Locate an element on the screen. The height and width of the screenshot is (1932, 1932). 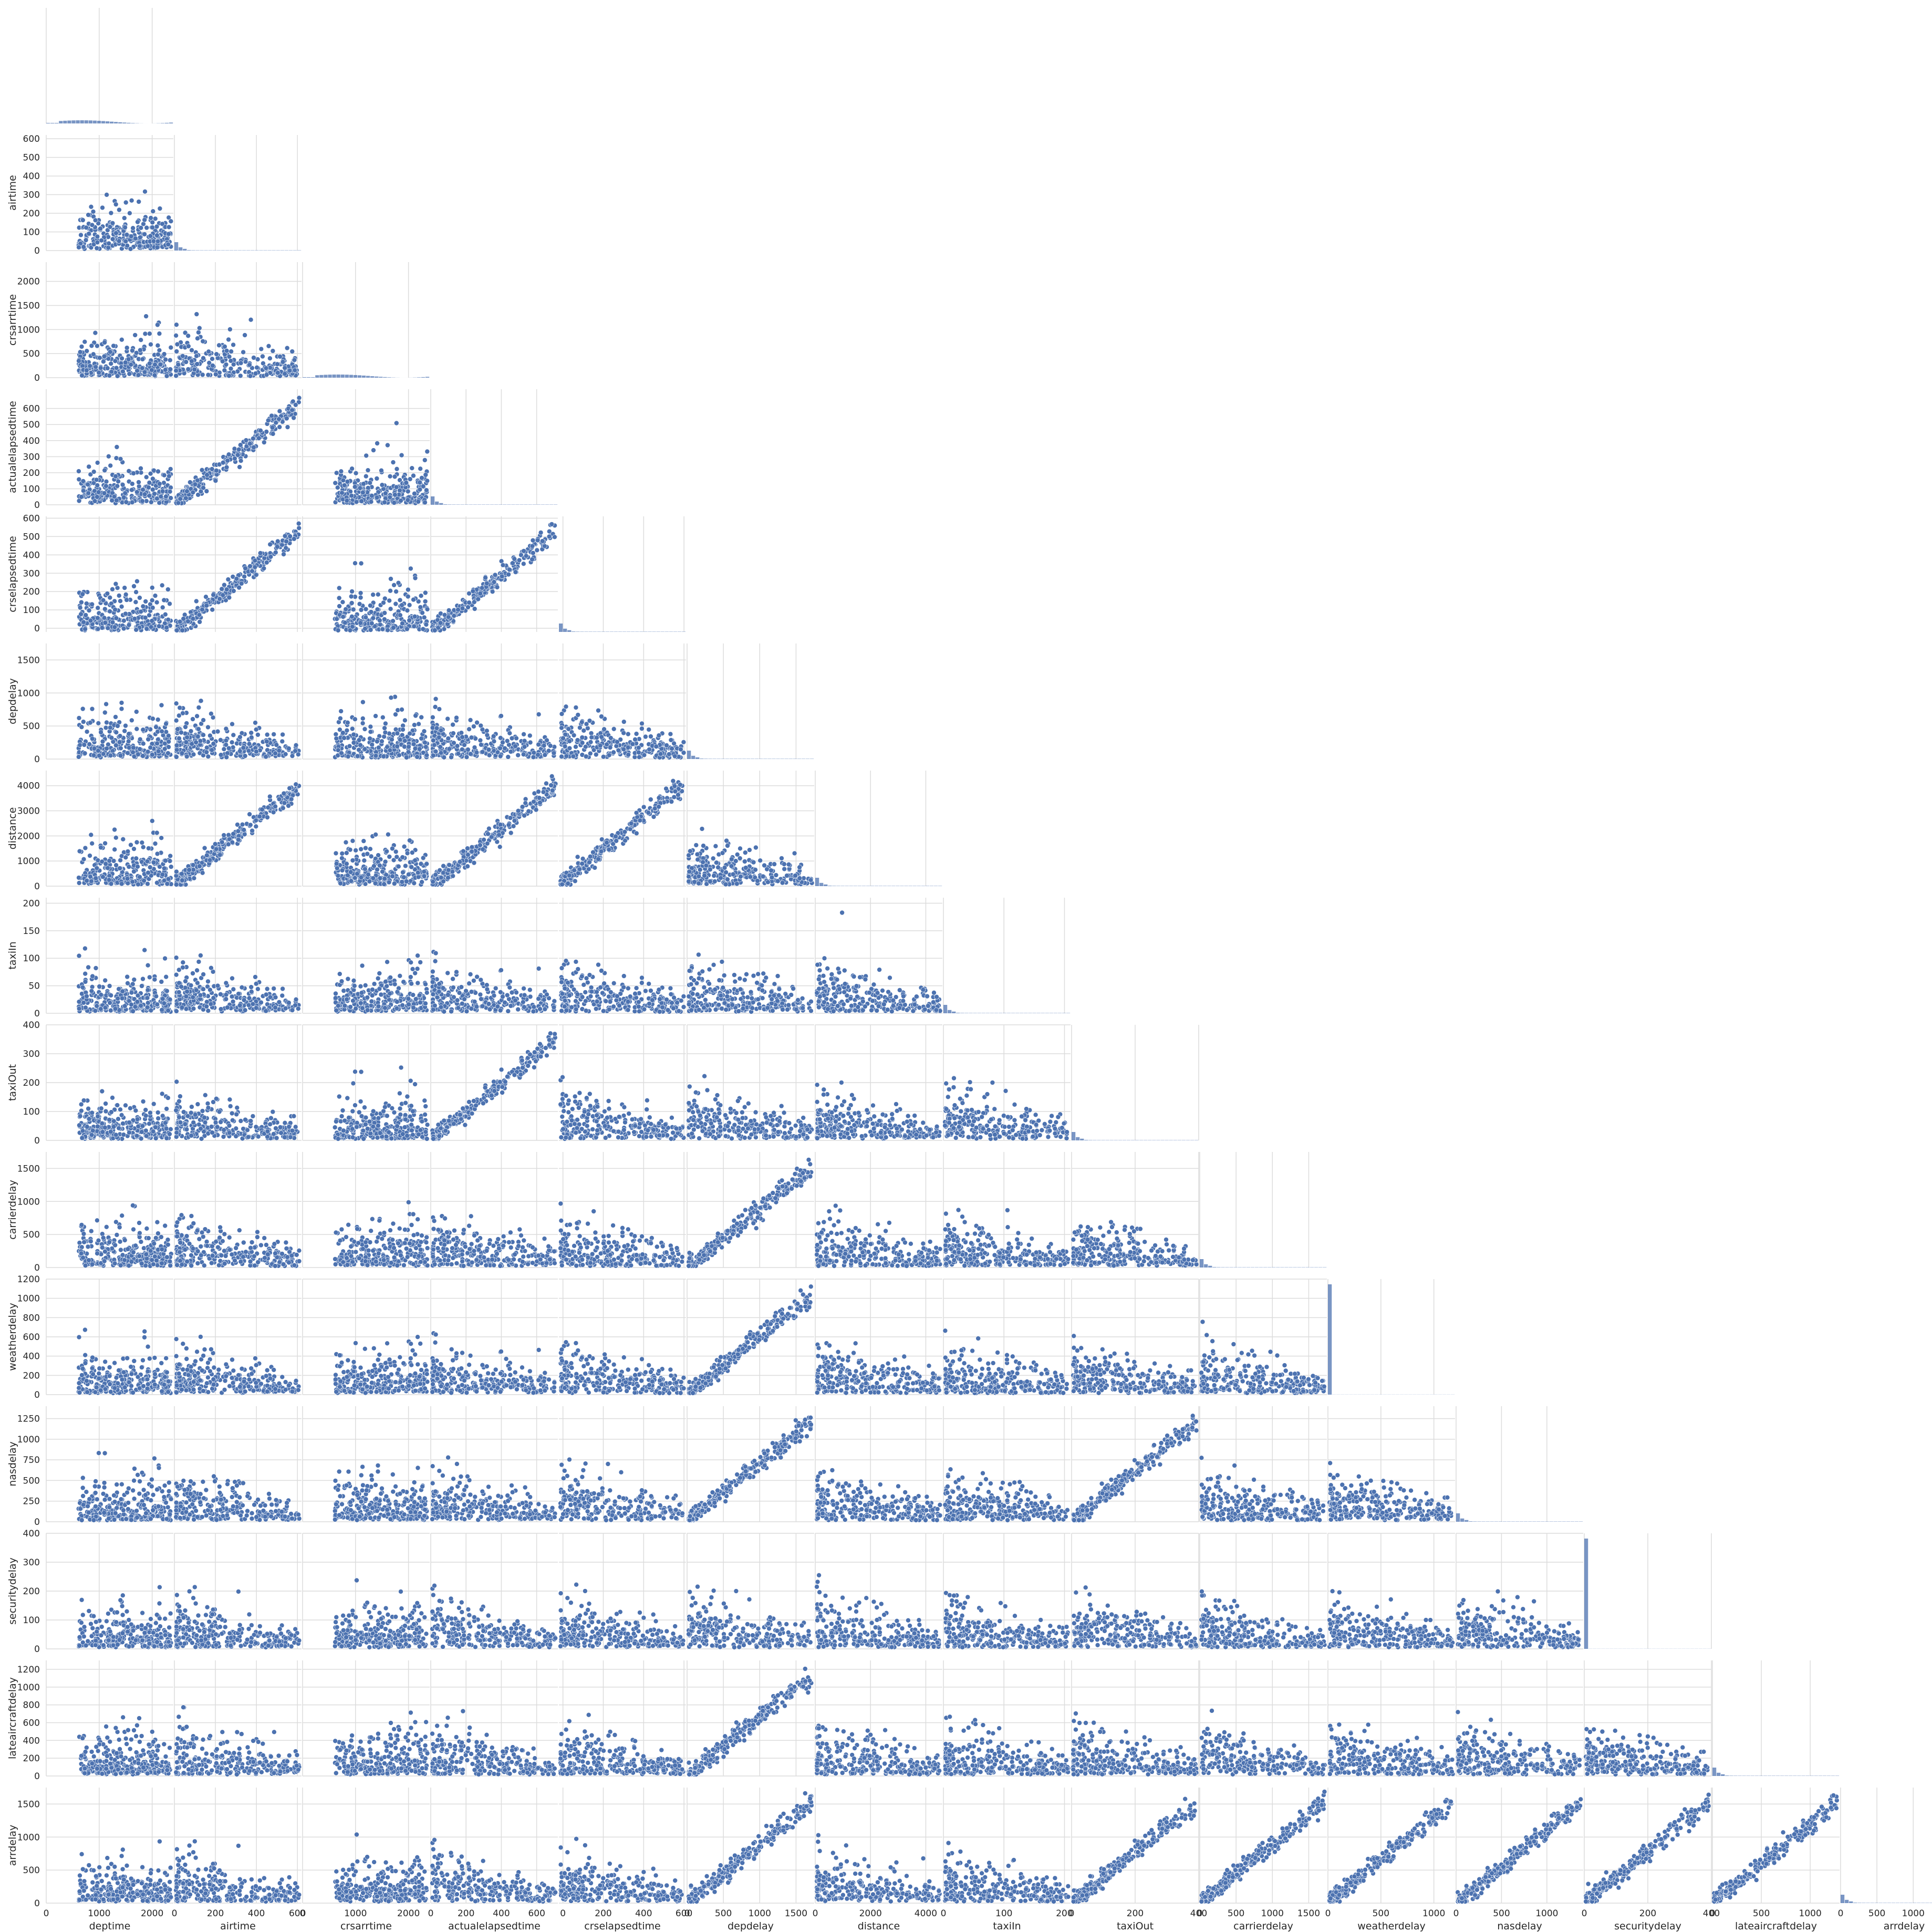
y-axis-label: crsarrtime is located at coordinates (12, 320).